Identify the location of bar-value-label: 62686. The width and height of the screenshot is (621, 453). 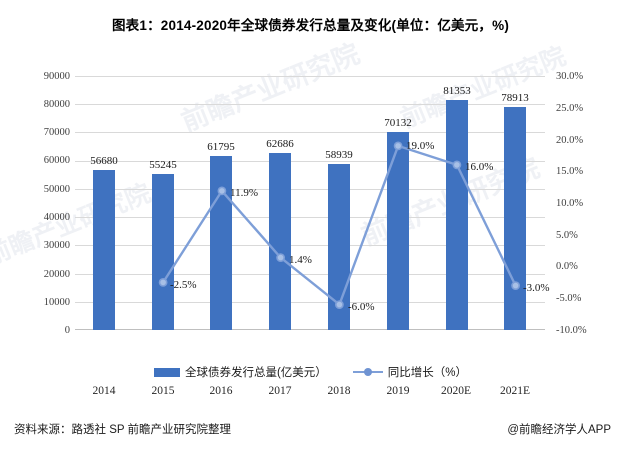
(280, 144).